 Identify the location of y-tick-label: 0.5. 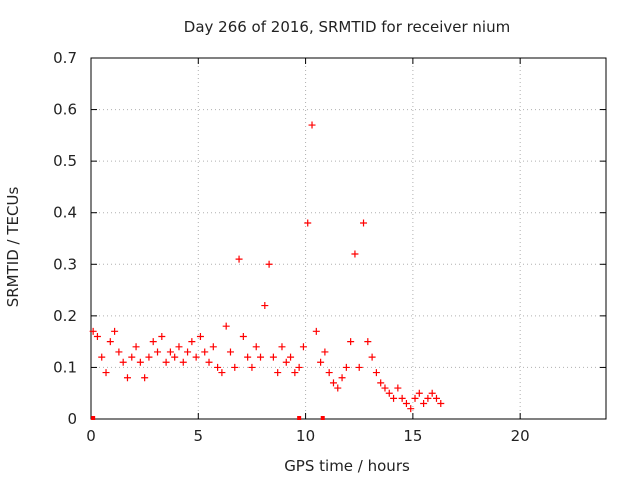
(65, 161).